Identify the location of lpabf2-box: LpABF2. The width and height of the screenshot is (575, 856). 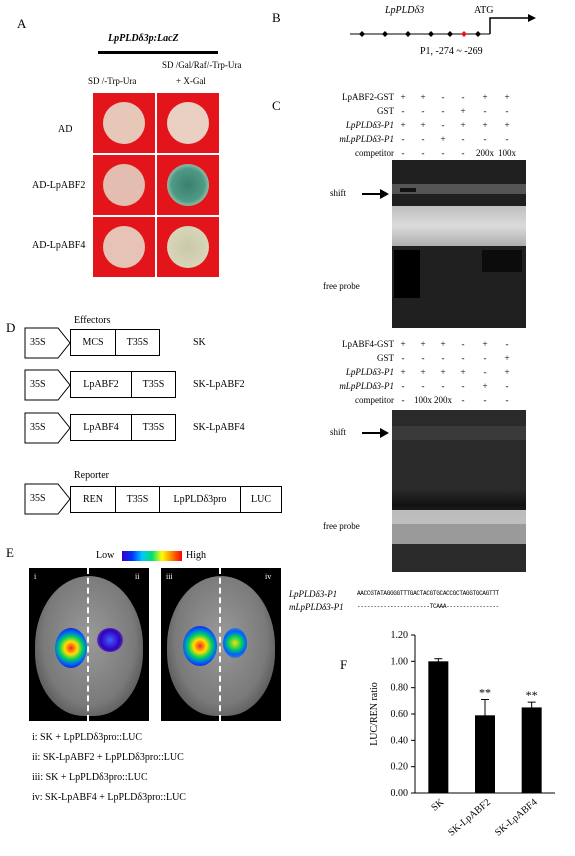
(101, 384).